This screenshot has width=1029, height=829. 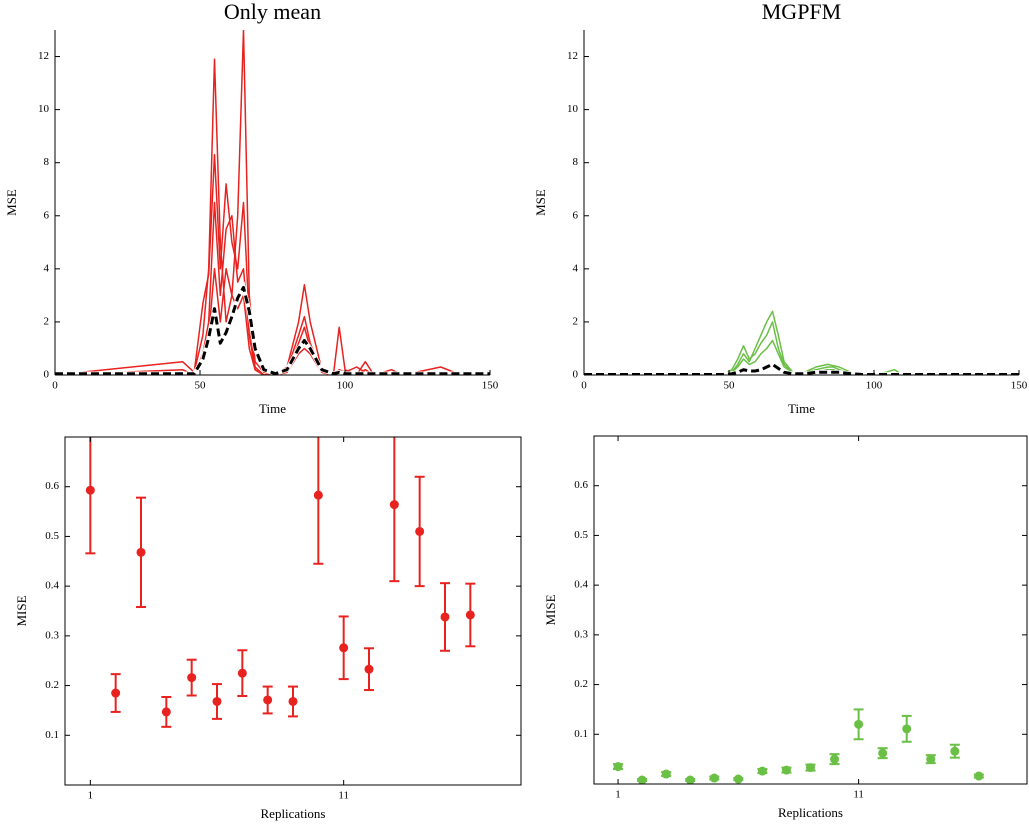 I want to click on chart-title: Only mean, so click(x=272, y=12).